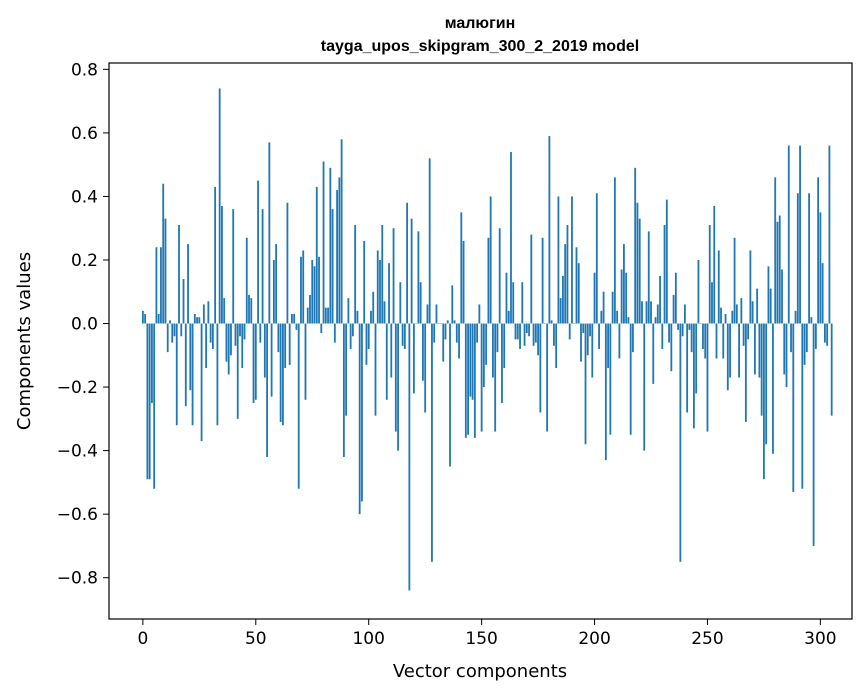 This screenshot has width=867, height=696. Describe the element at coordinates (480, 671) in the screenshot. I see `x-axis-label: Vector components` at that location.